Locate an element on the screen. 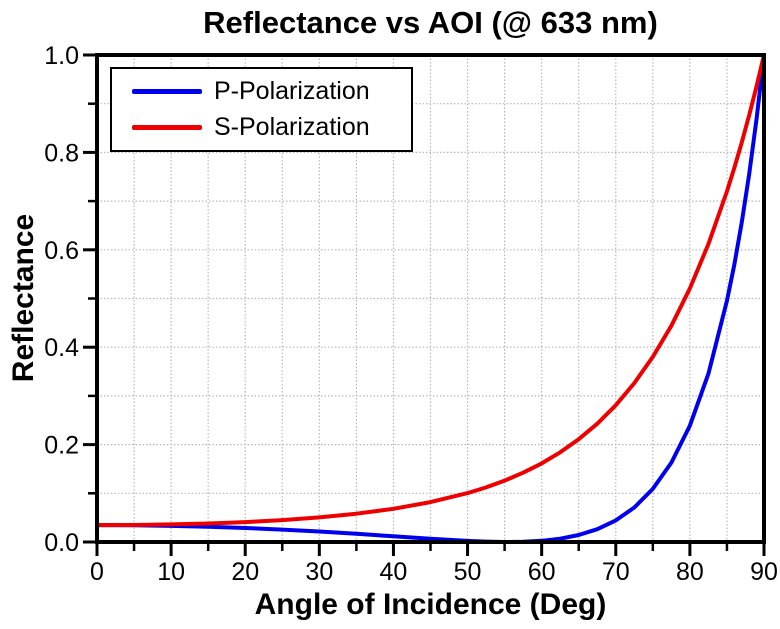 This screenshot has height=629, width=780. x-tick-label: 10 is located at coordinates (171, 572).